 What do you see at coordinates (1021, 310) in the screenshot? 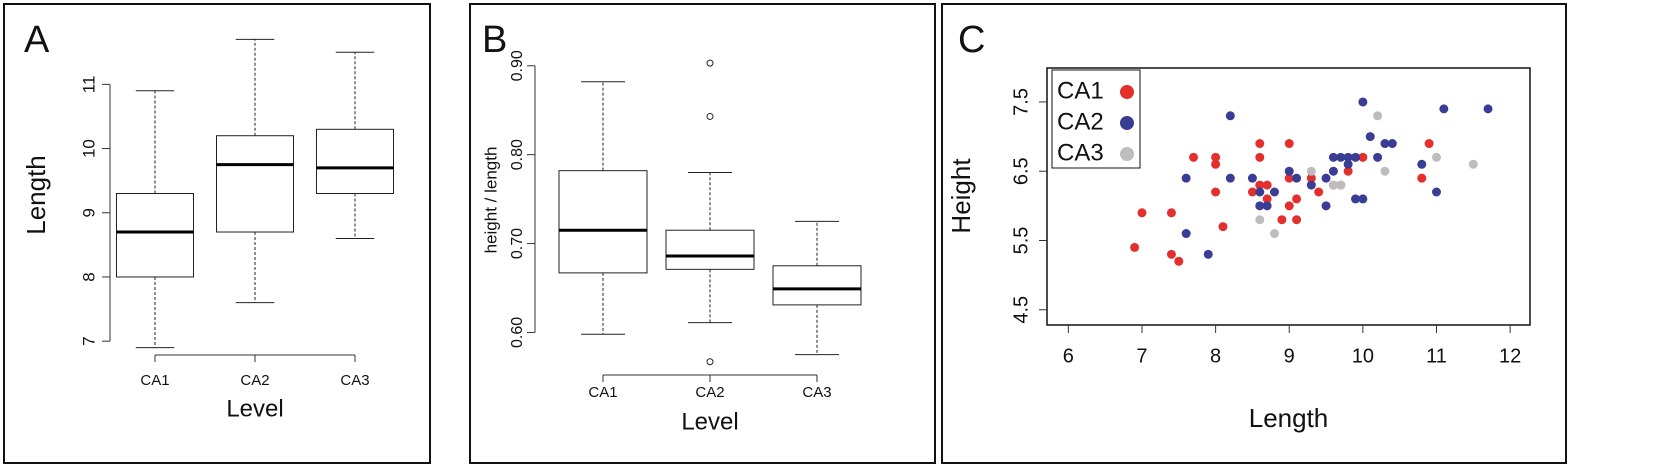
I see `y-tick-label: 4.5` at bounding box center [1021, 310].